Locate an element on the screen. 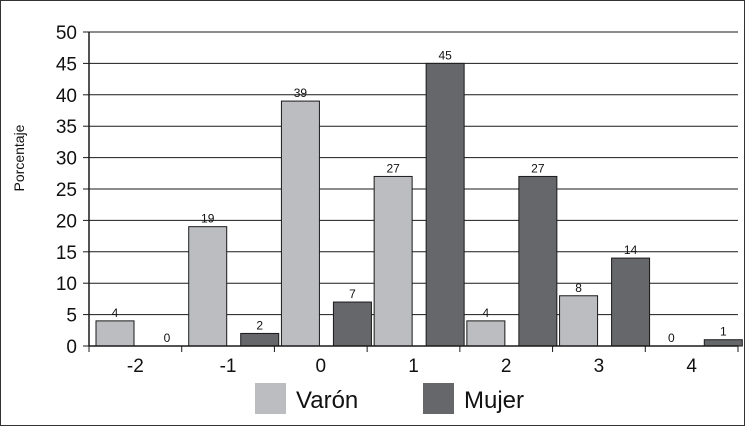 The width and height of the screenshot is (745, 426). legend-label: Varón is located at coordinates (327, 400).